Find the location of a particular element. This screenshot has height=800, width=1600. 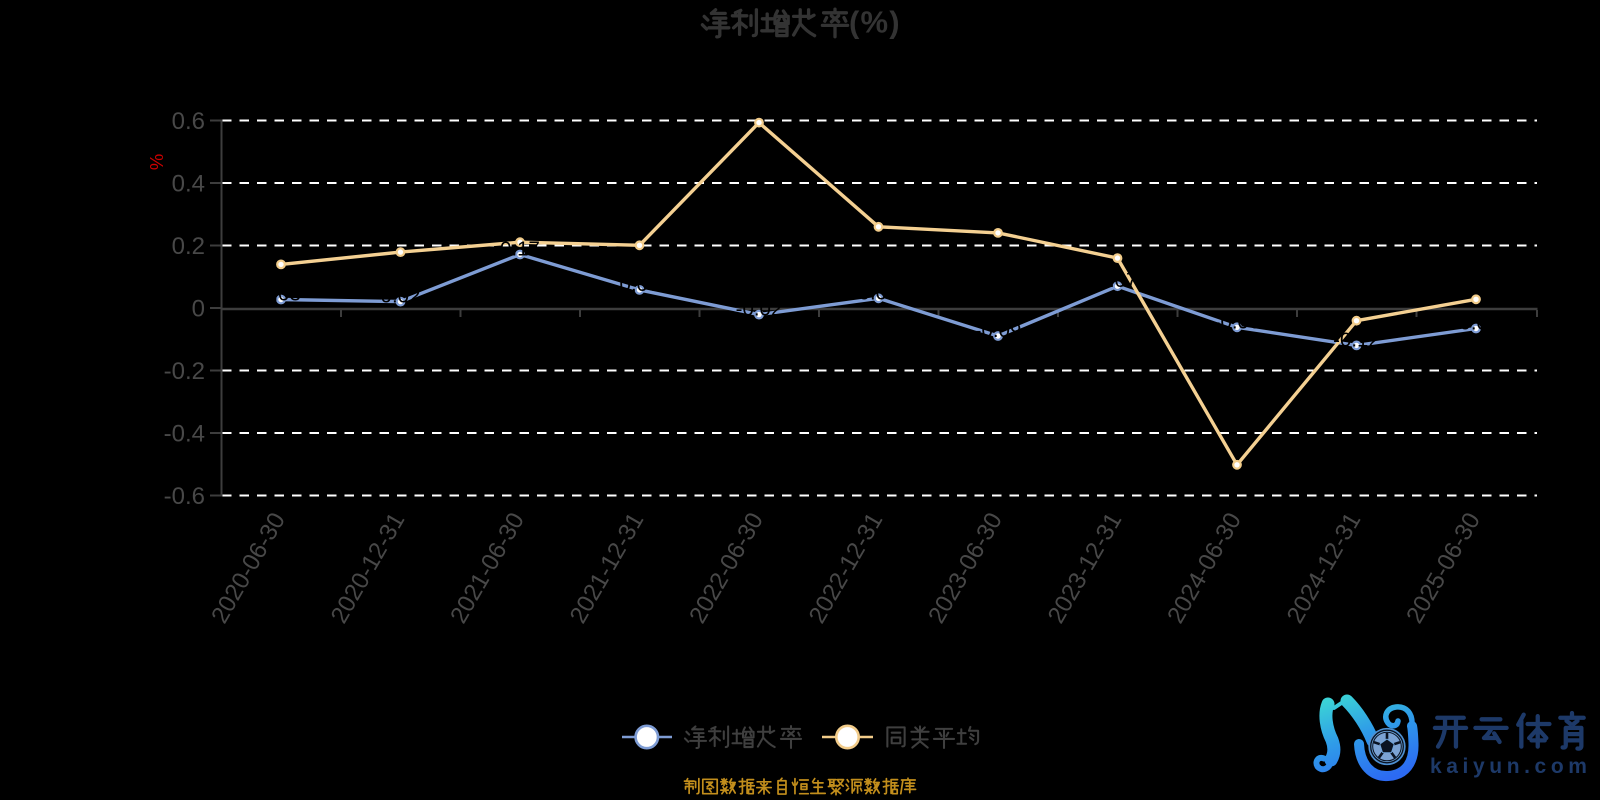

svg-text: -0.07 is located at coordinates (1476, 323).